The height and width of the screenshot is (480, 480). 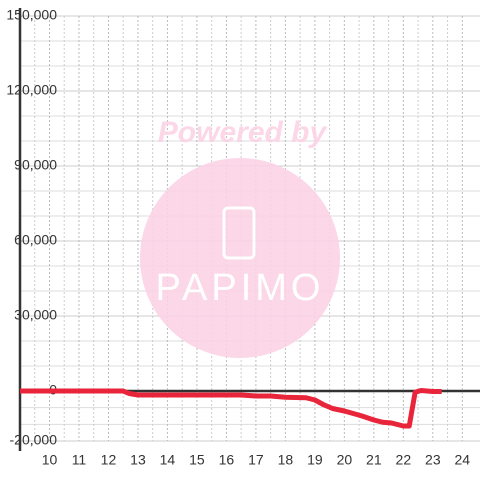 I want to click on x-tick-label: 19, so click(x=315, y=460).